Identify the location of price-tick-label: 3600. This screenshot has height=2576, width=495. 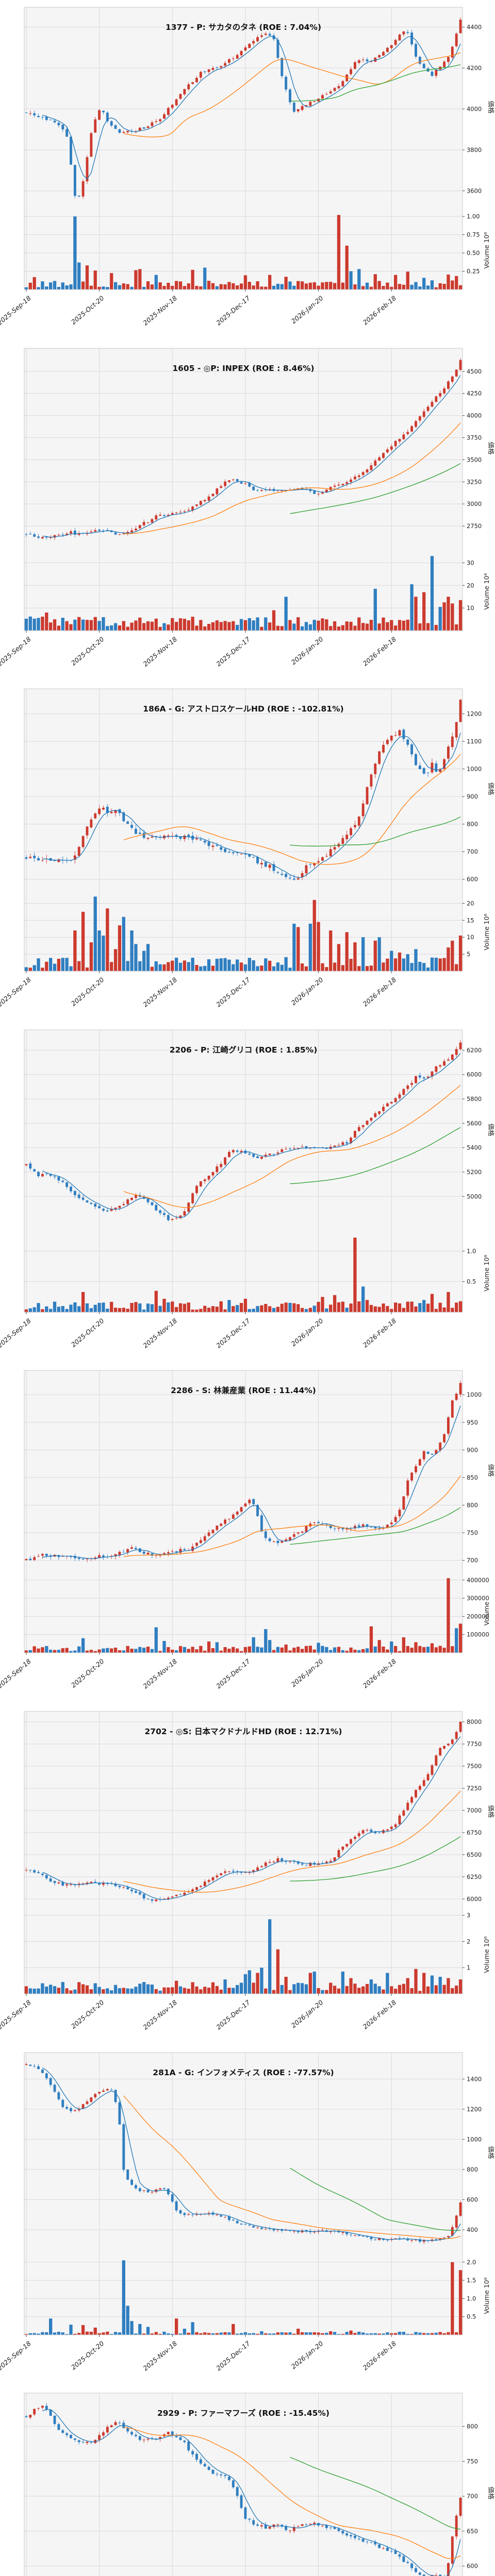
(474, 190).